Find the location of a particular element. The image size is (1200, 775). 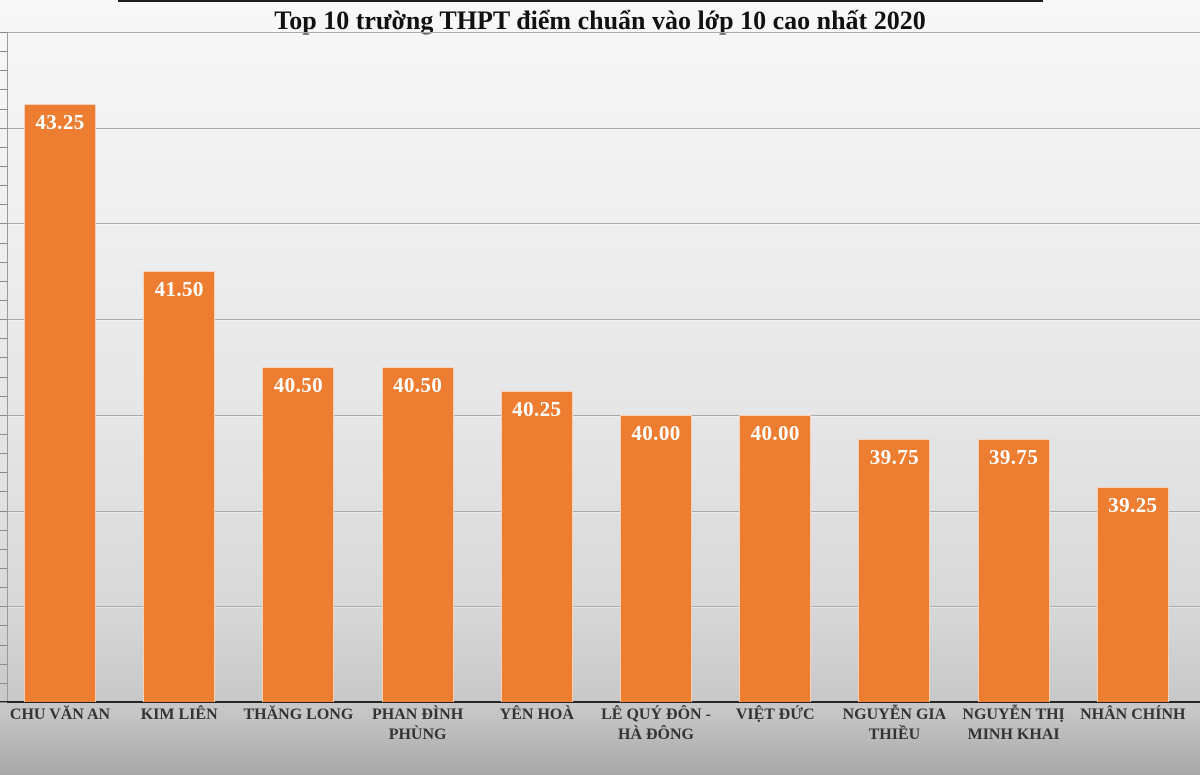

category-label: YÊN HOÀ is located at coordinates (536, 714).